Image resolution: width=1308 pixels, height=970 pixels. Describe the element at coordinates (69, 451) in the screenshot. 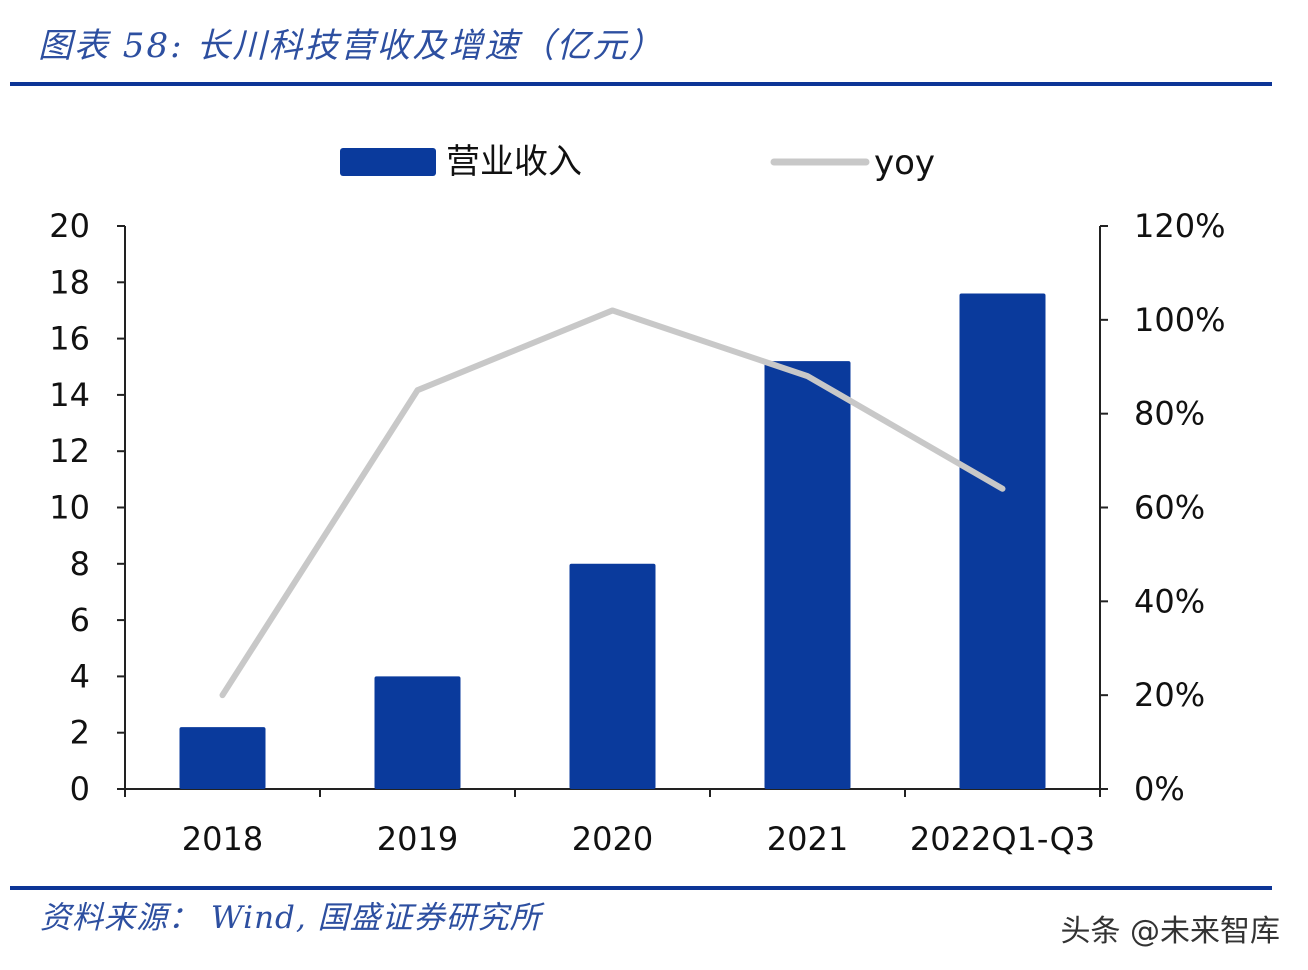

I see `left-tick-label: 12` at that location.